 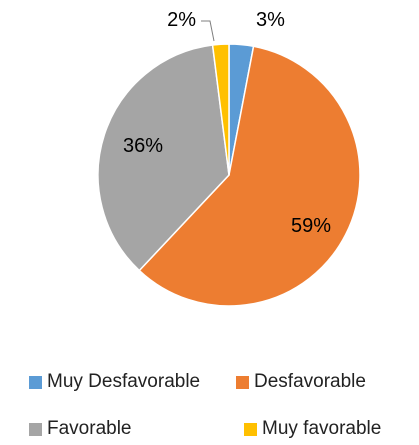 What do you see at coordinates (220, 109) in the screenshot?
I see `pie-slice-muy-favorable` at bounding box center [220, 109].